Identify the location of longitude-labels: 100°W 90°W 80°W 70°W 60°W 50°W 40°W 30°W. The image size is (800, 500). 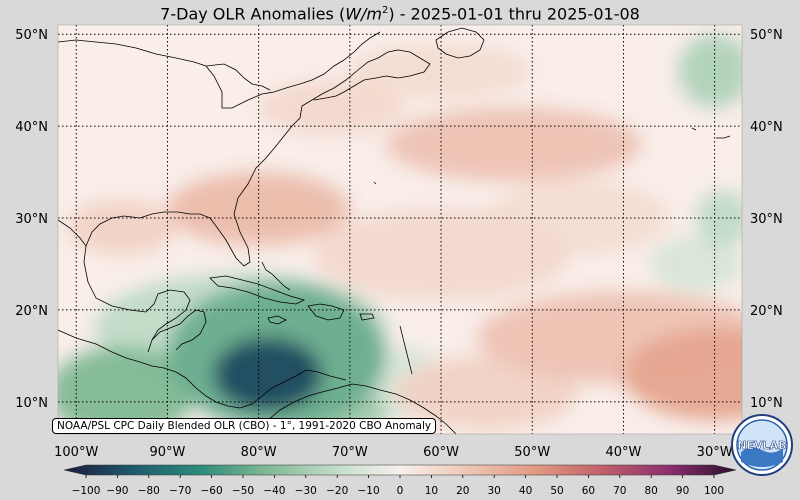
(393, 452).